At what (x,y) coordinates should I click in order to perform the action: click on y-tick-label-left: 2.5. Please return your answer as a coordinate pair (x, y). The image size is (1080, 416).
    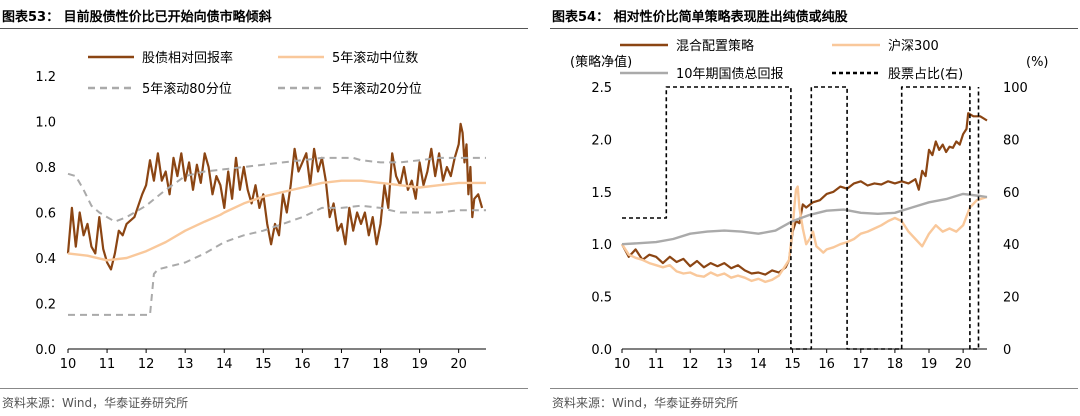
    Looking at the image, I should click on (601, 88).